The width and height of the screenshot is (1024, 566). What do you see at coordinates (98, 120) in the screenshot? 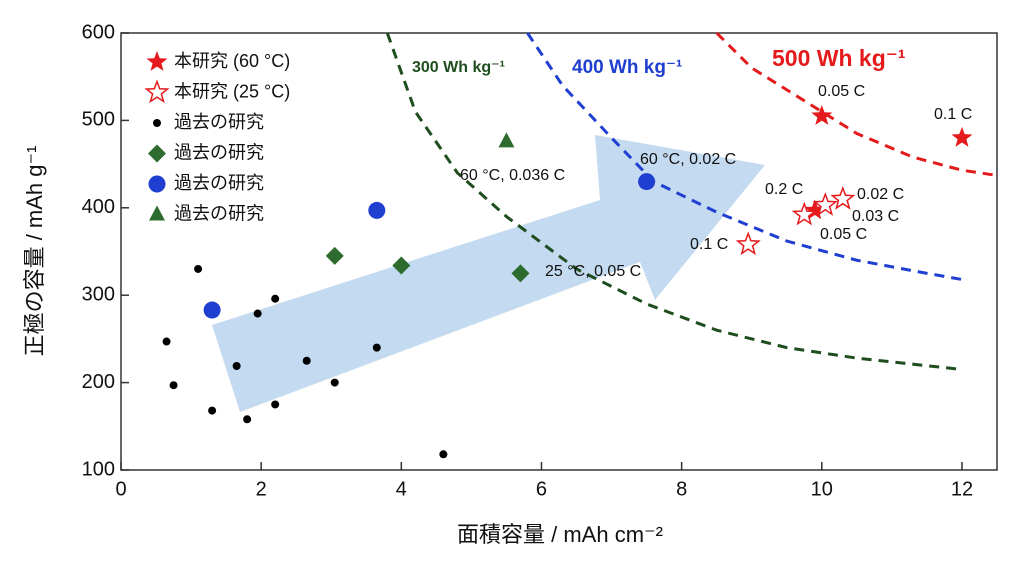
I see `y-tick-label: 500` at bounding box center [98, 120].